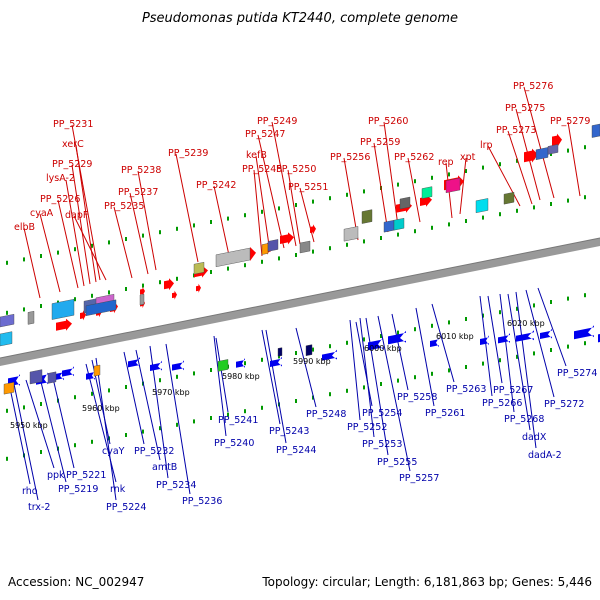 This screenshot has width=600, height=600. What do you see at coordinates (534, 437) in the screenshot?
I see `gene-label-bottom: dadX` at bounding box center [534, 437].